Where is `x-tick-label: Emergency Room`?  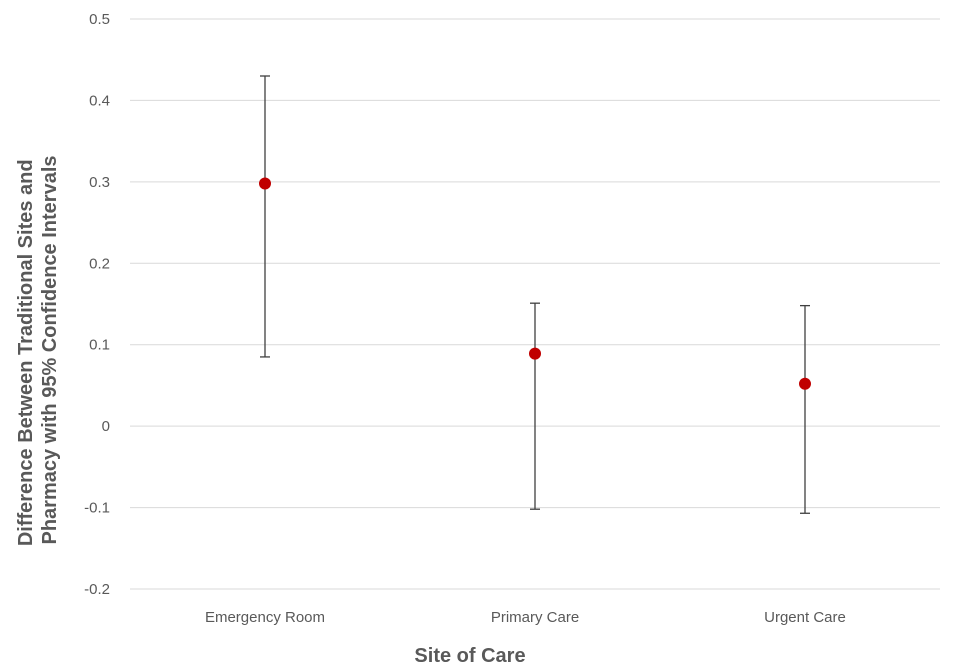 x-tick-label: Emergency Room is located at coordinates (265, 617).